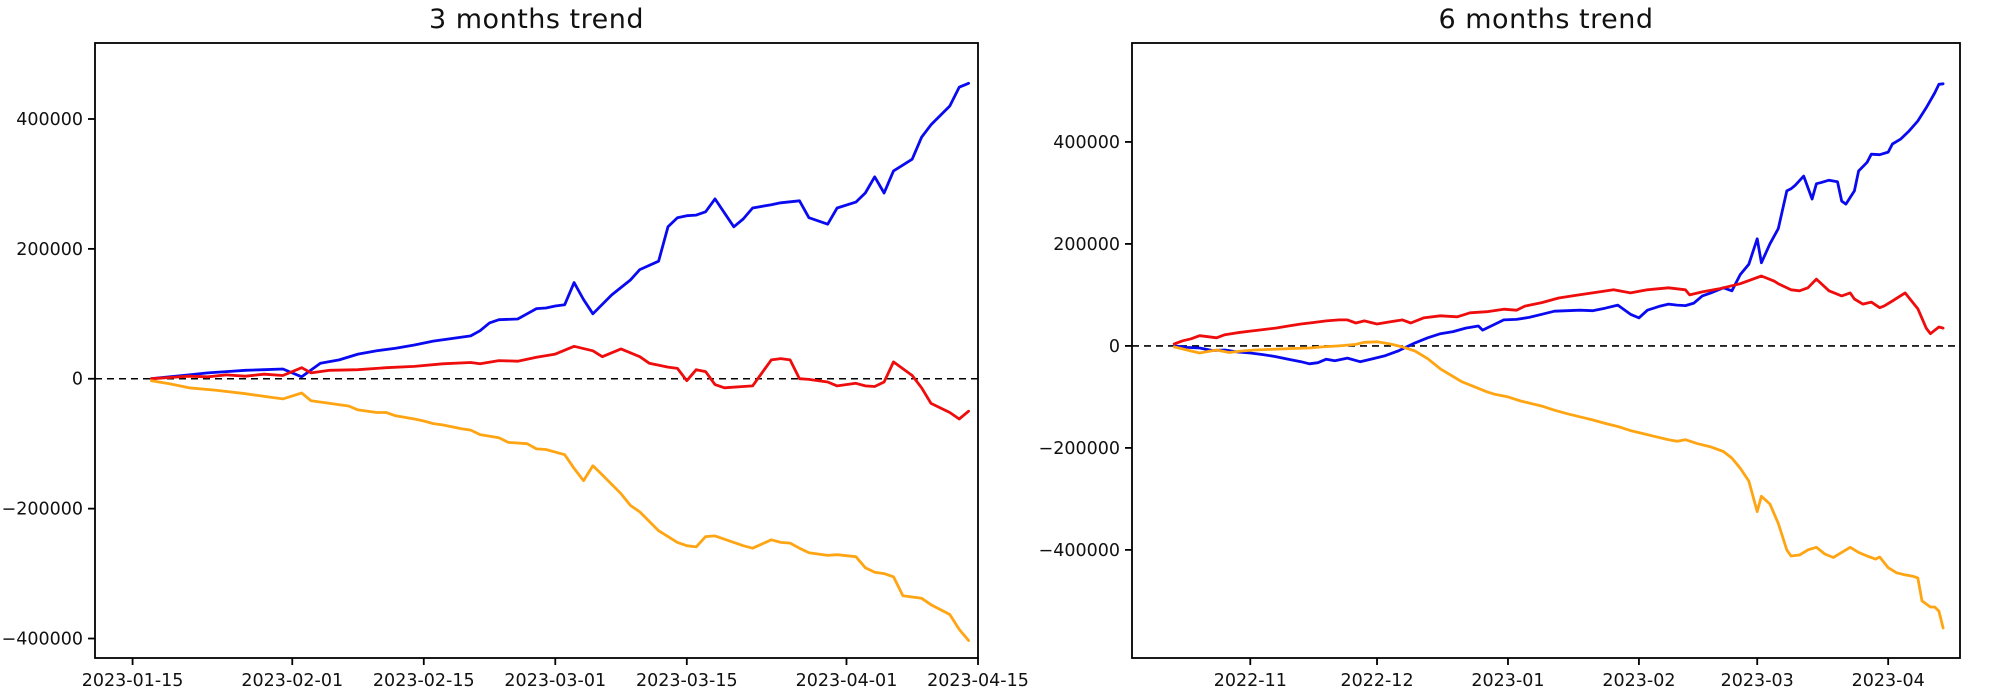 The image size is (2000, 700). What do you see at coordinates (424, 681) in the screenshot?
I see `x-tick-label: 2023-02-15` at bounding box center [424, 681].